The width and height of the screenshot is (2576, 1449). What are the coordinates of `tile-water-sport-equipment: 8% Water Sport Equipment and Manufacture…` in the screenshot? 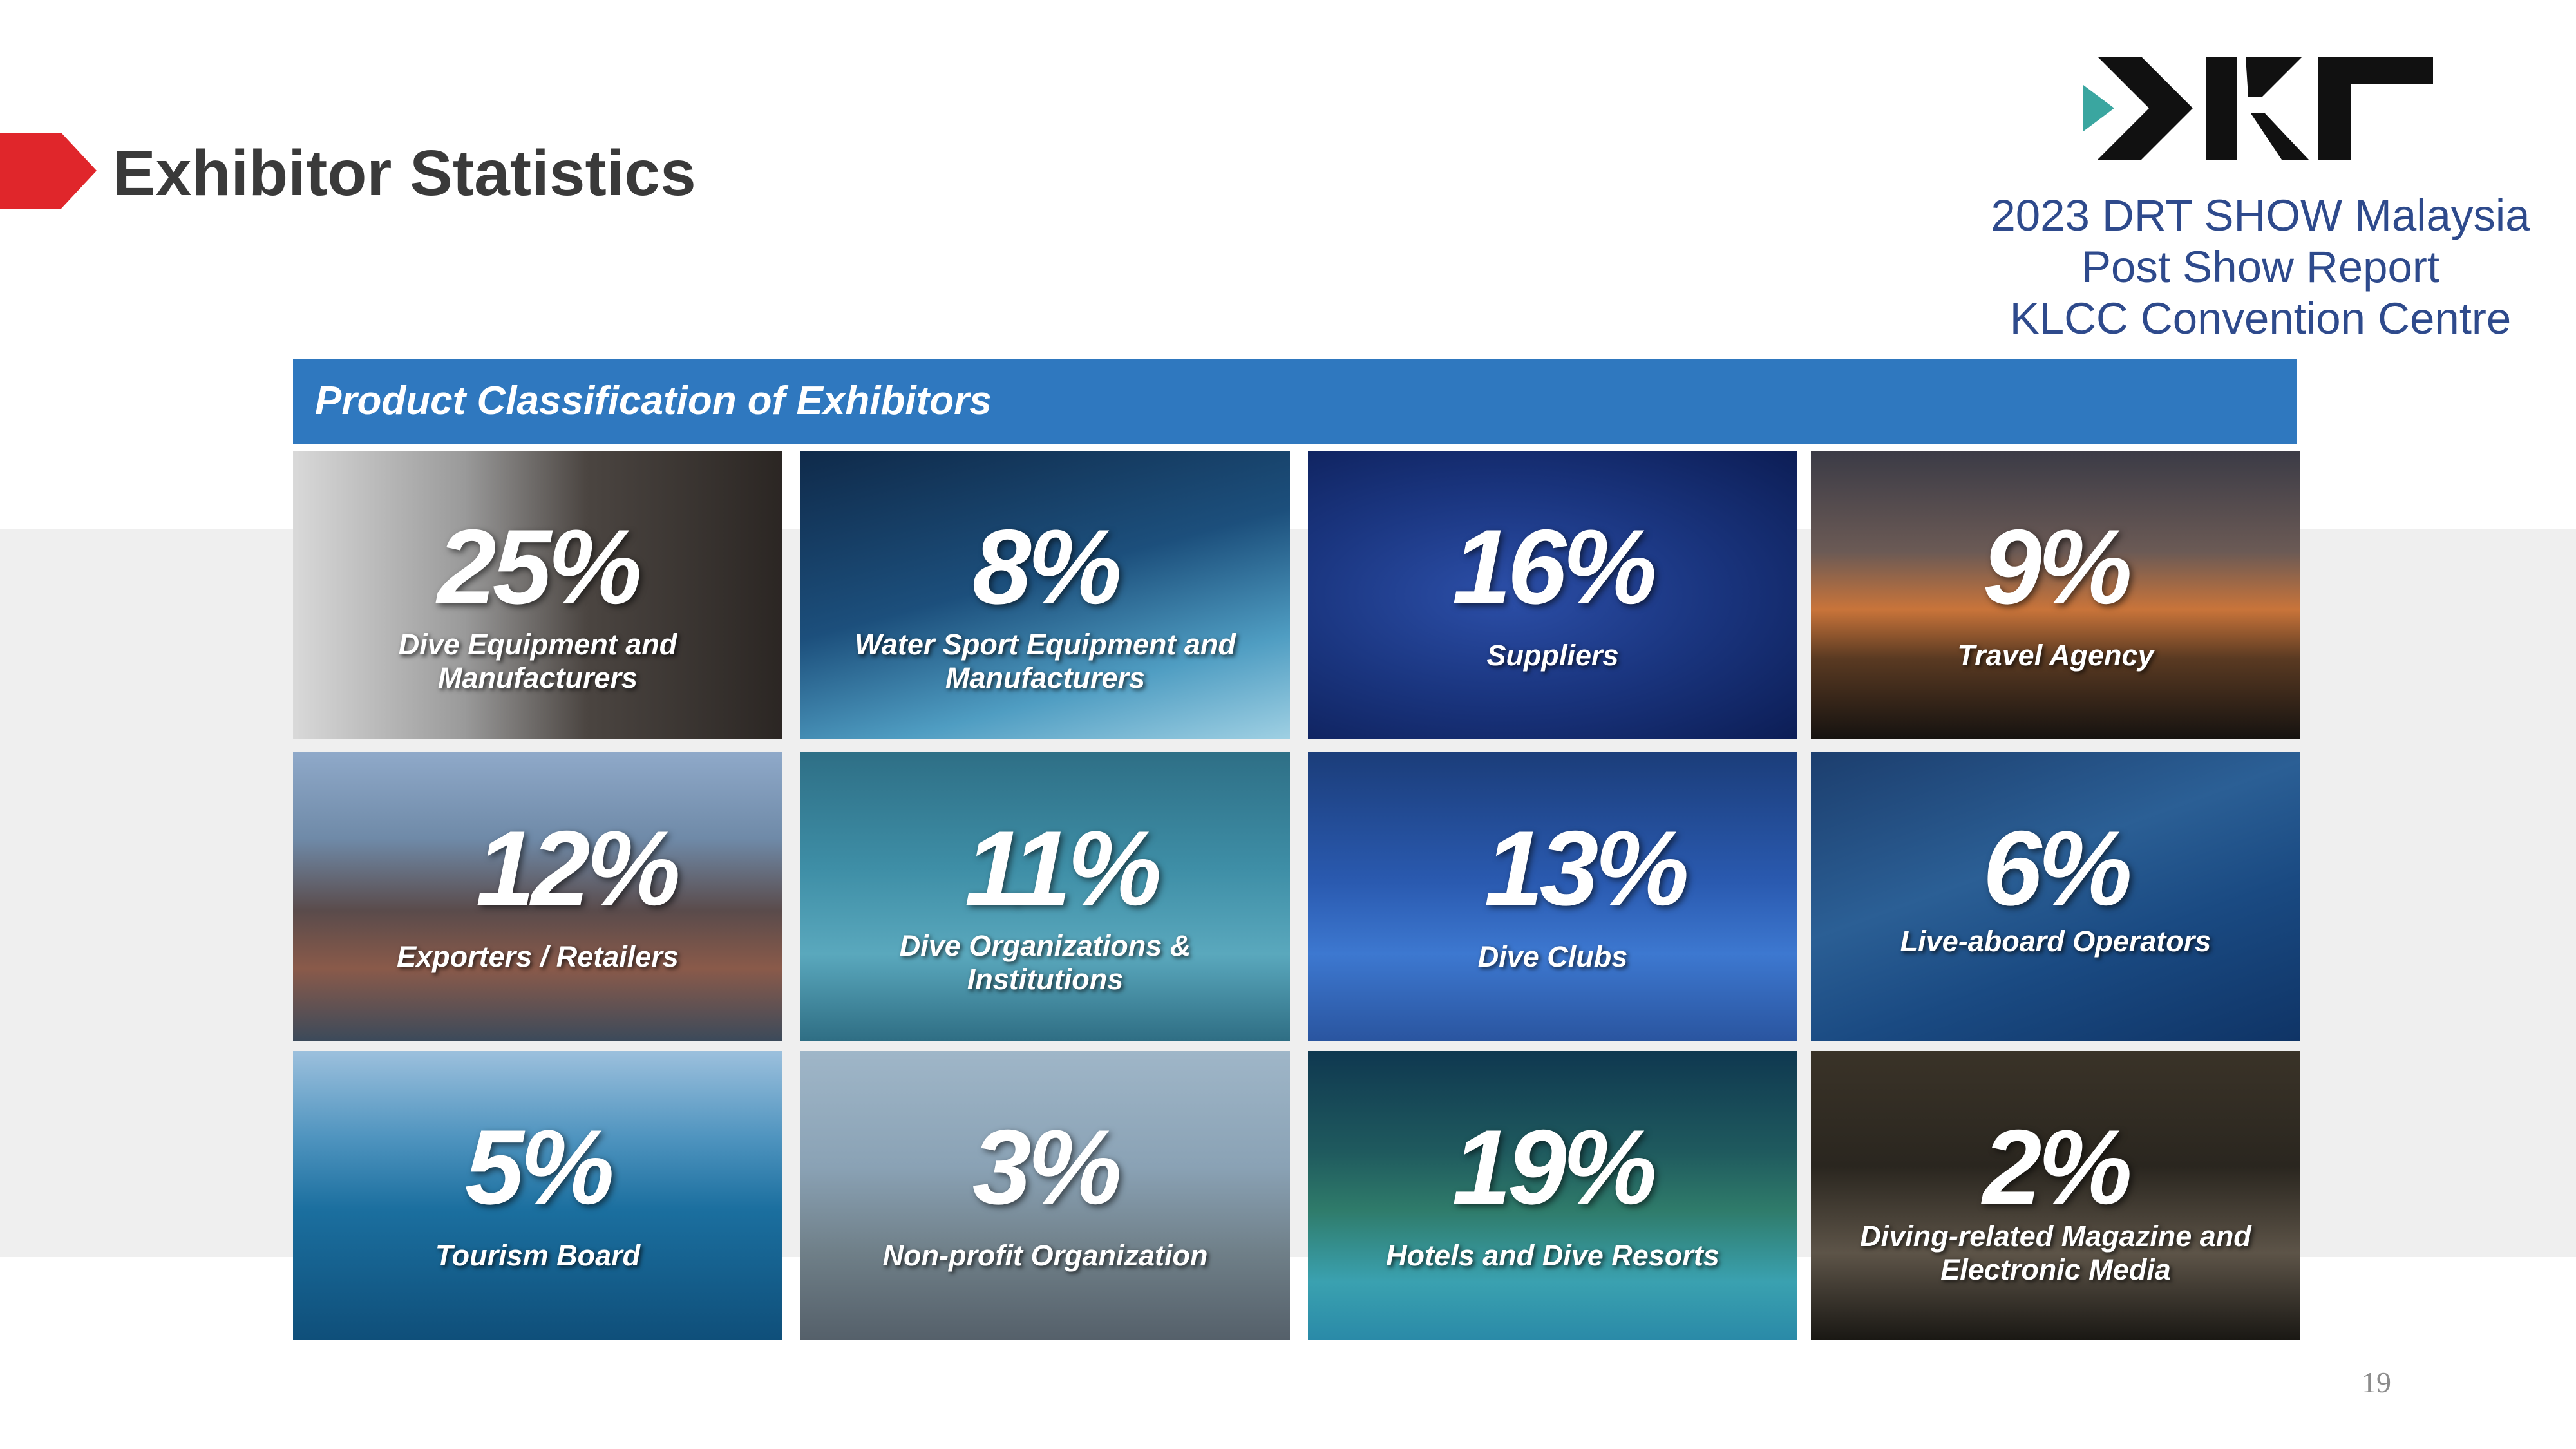 It's located at (1045, 595).